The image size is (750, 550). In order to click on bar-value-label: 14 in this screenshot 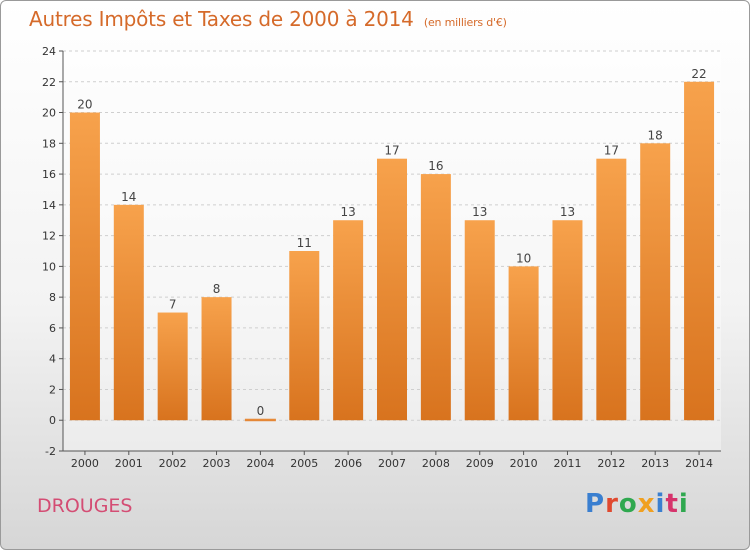, I will do `click(128, 197)`.